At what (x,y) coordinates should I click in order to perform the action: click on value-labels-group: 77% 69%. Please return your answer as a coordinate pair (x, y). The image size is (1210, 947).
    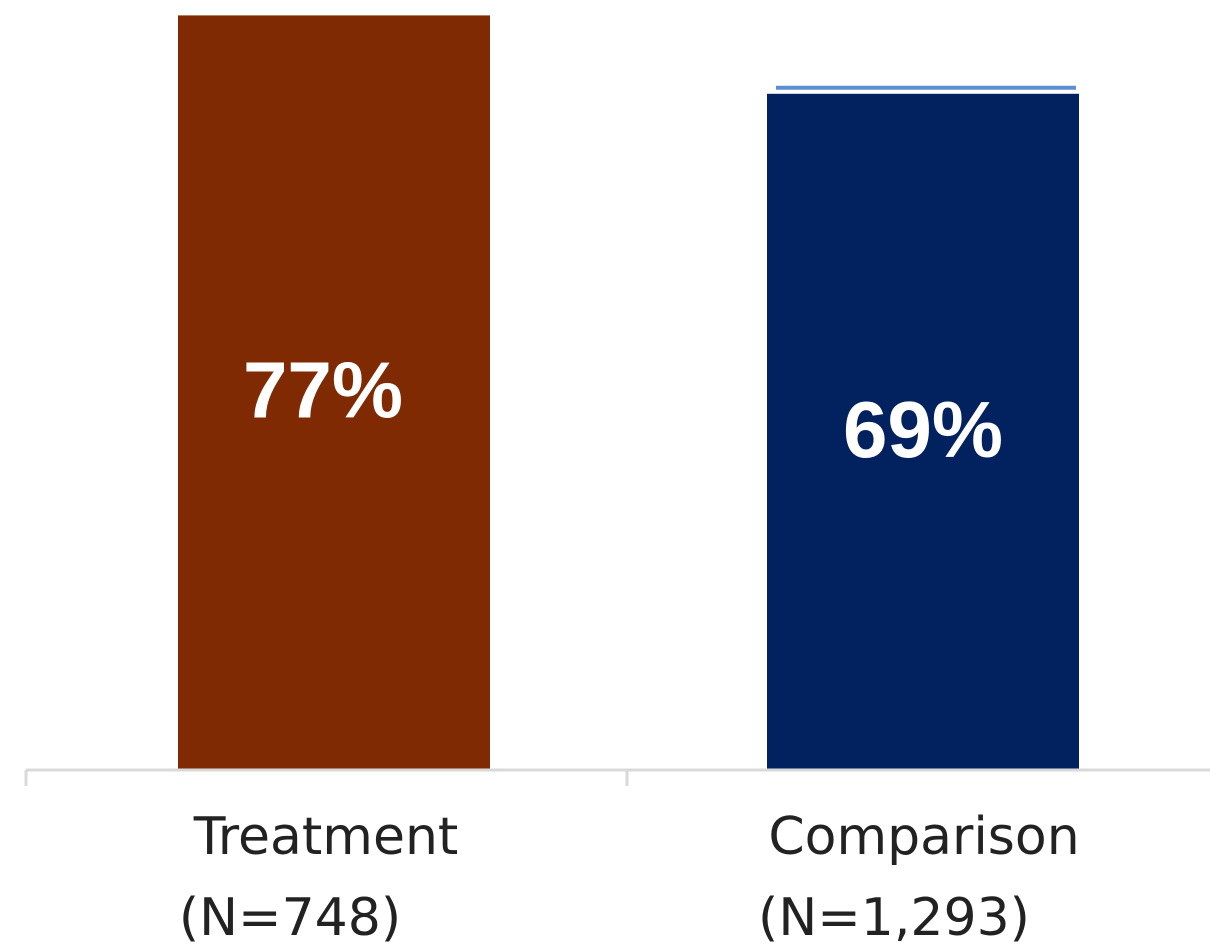
    Looking at the image, I should click on (623, 410).